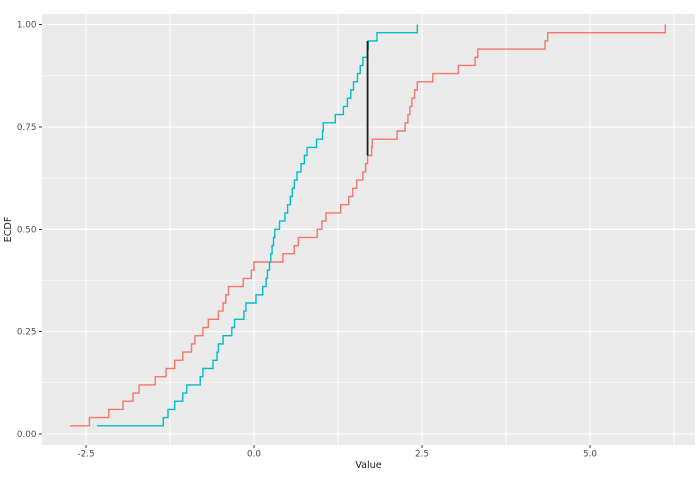  What do you see at coordinates (27, 26) in the screenshot?
I see `y-tick-label: 1.00` at bounding box center [27, 26].